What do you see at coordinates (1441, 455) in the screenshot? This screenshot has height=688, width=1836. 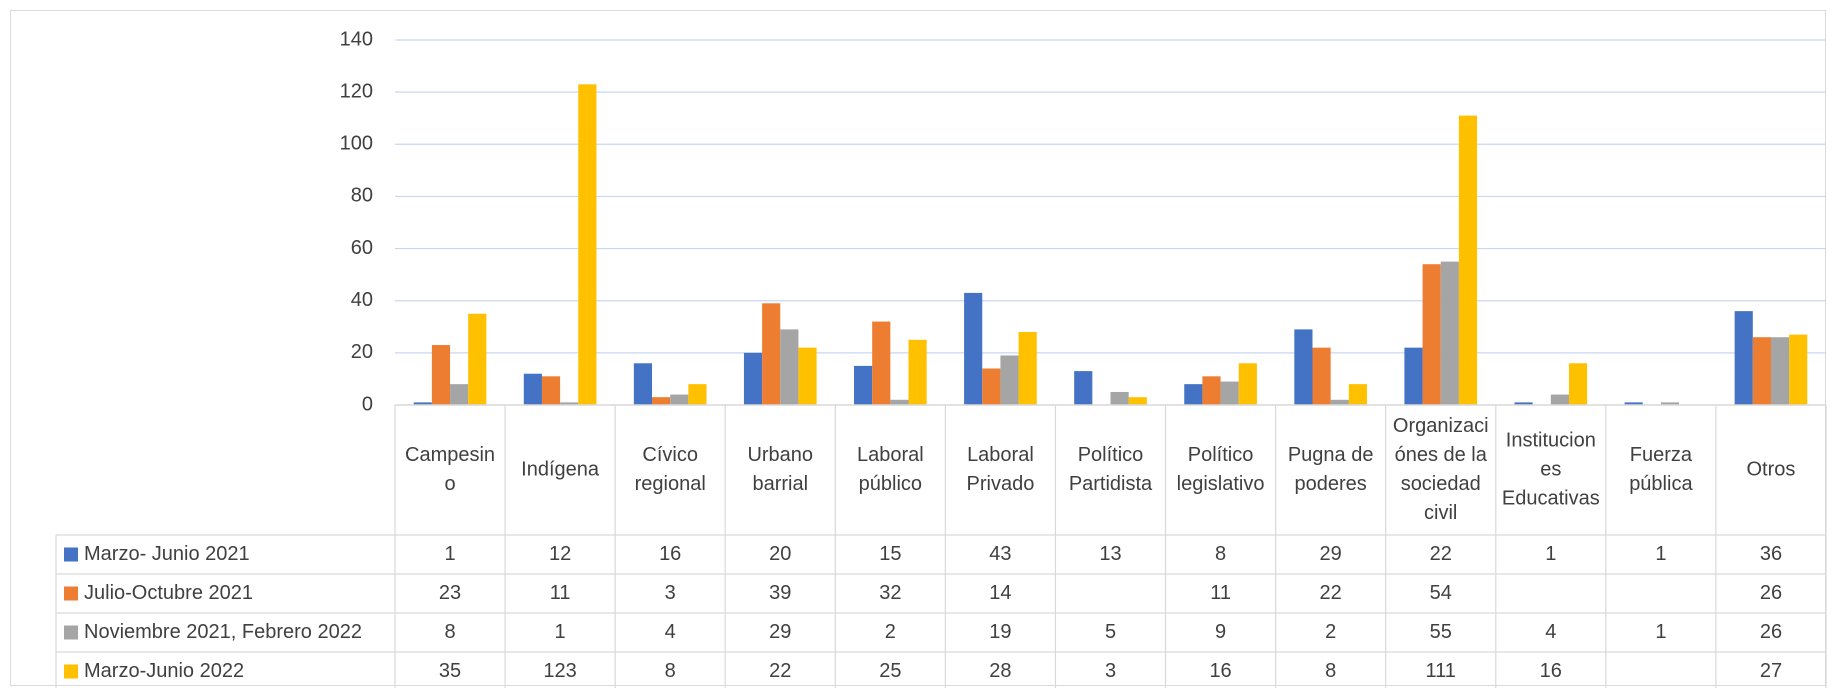 I see `category-label: ónes de la` at bounding box center [1441, 455].